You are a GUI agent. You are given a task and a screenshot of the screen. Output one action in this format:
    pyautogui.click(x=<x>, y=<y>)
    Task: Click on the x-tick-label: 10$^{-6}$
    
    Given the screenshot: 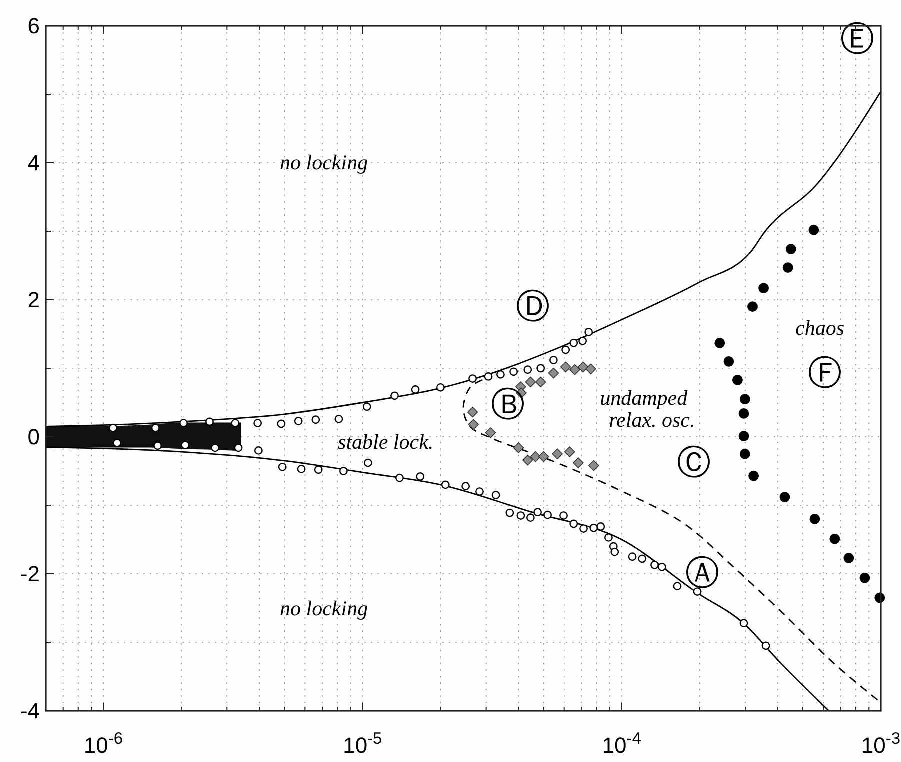 What is the action you would take?
    pyautogui.click(x=104, y=744)
    